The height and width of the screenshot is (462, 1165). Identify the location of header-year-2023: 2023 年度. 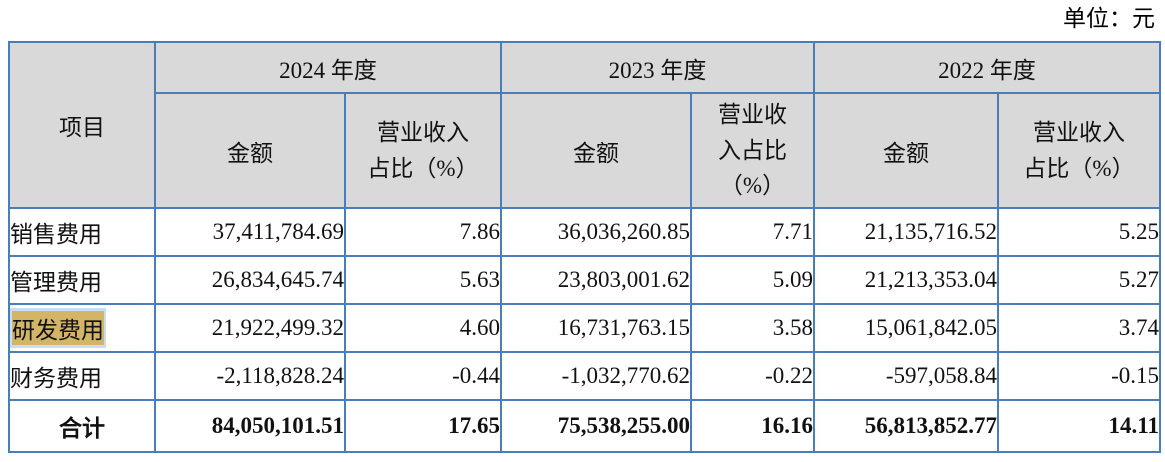
(657, 67).